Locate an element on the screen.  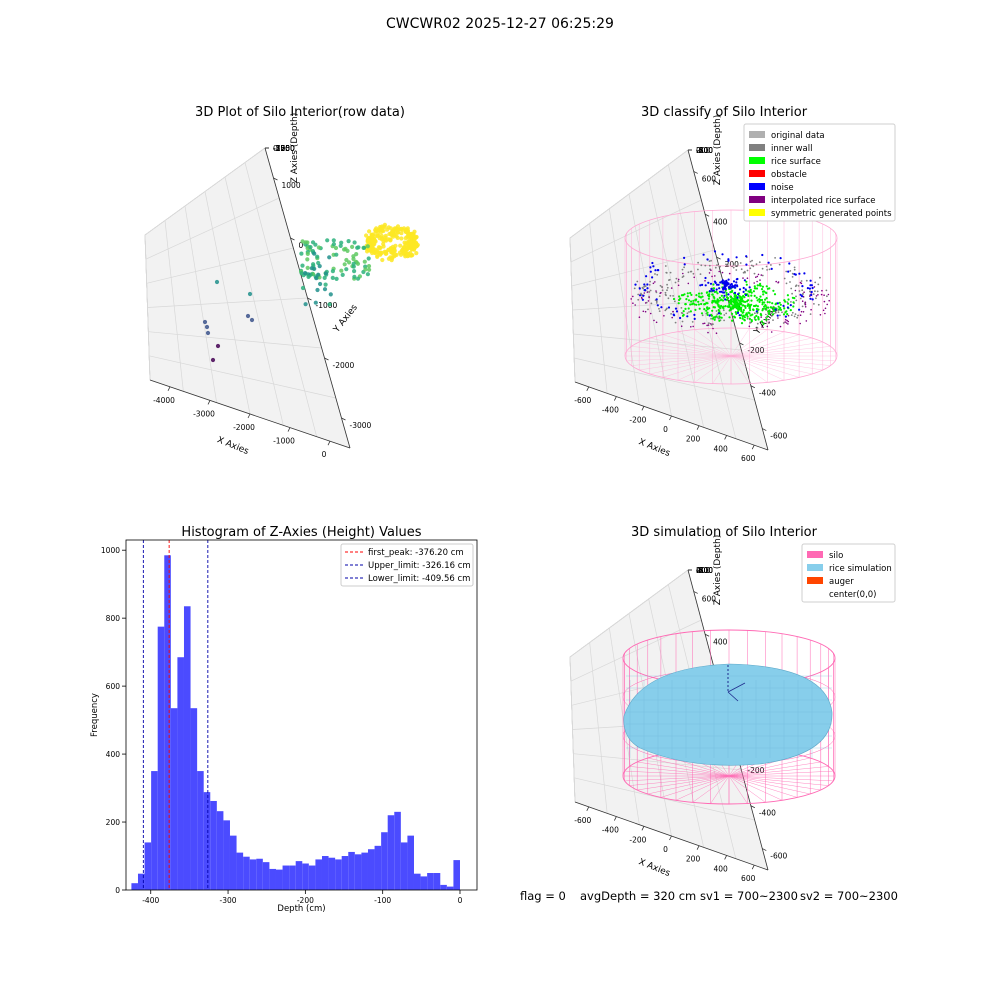
chart2-x-tick-label: -600 is located at coordinates (582, 400).